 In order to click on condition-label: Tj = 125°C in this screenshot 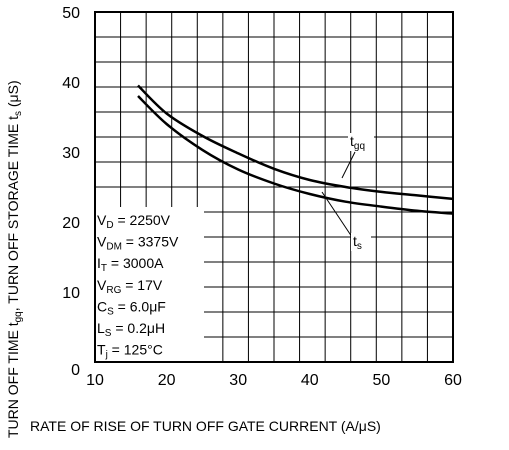, I will do `click(130, 351)`.